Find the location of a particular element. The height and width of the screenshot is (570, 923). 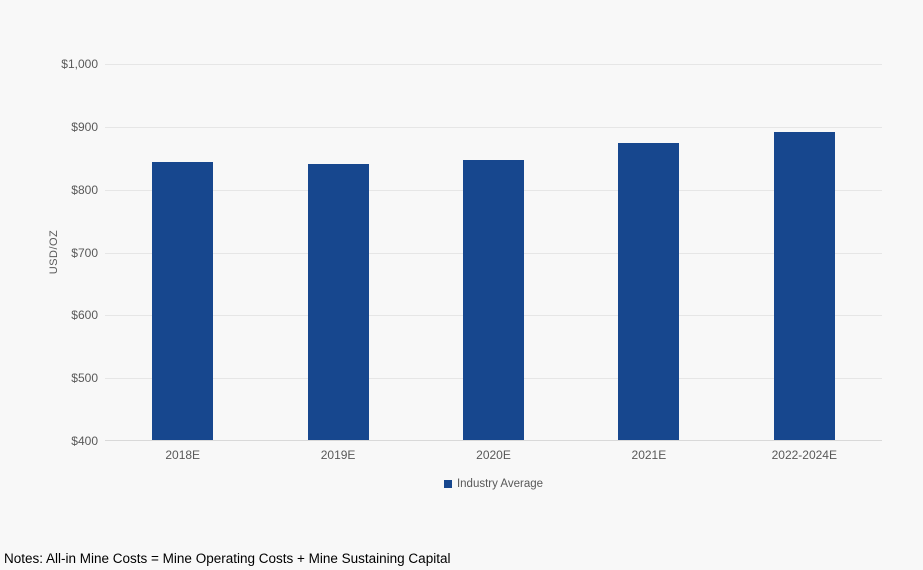

y-tick-label-900: $900 is located at coordinates (84, 126).